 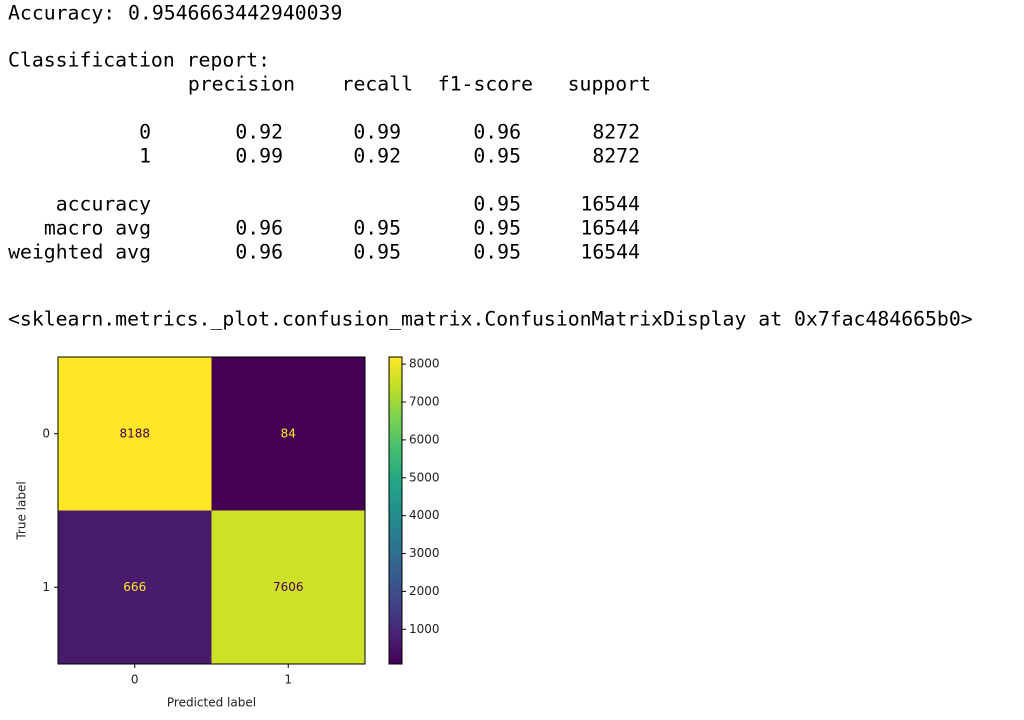 I want to click on cell-label: 84, so click(x=288, y=433).